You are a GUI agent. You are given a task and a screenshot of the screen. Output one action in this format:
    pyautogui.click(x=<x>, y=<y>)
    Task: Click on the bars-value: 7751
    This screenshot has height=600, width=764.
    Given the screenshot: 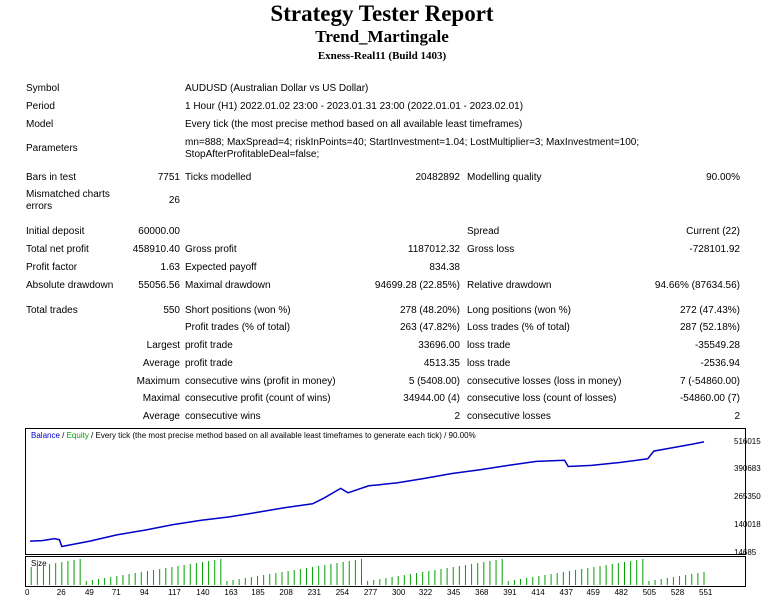 What is the action you would take?
    pyautogui.click(x=168, y=177)
    